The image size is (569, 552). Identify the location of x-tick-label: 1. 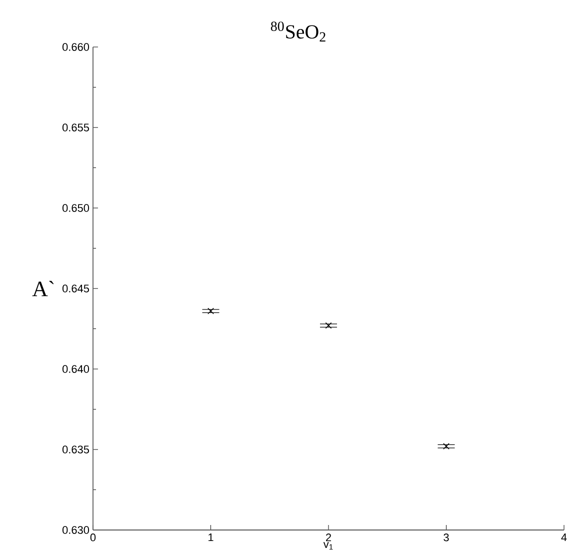
(211, 538).